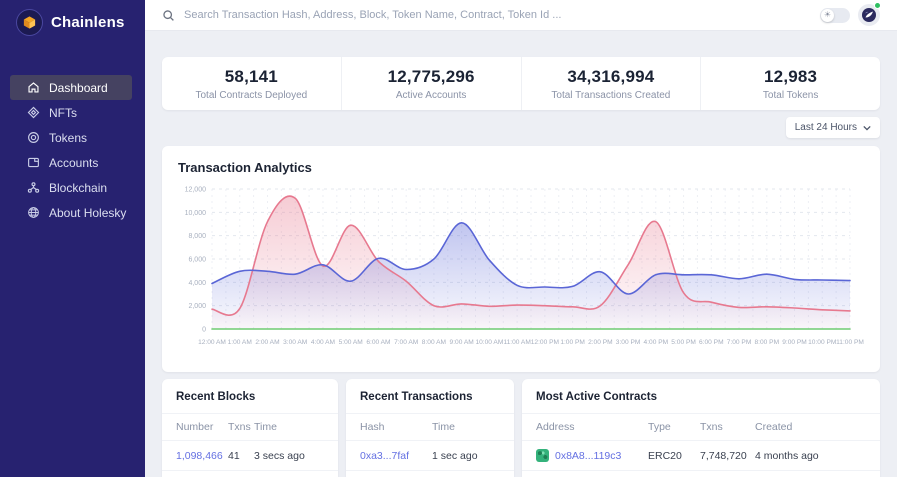  I want to click on logo: Chainlens, so click(72, 22).